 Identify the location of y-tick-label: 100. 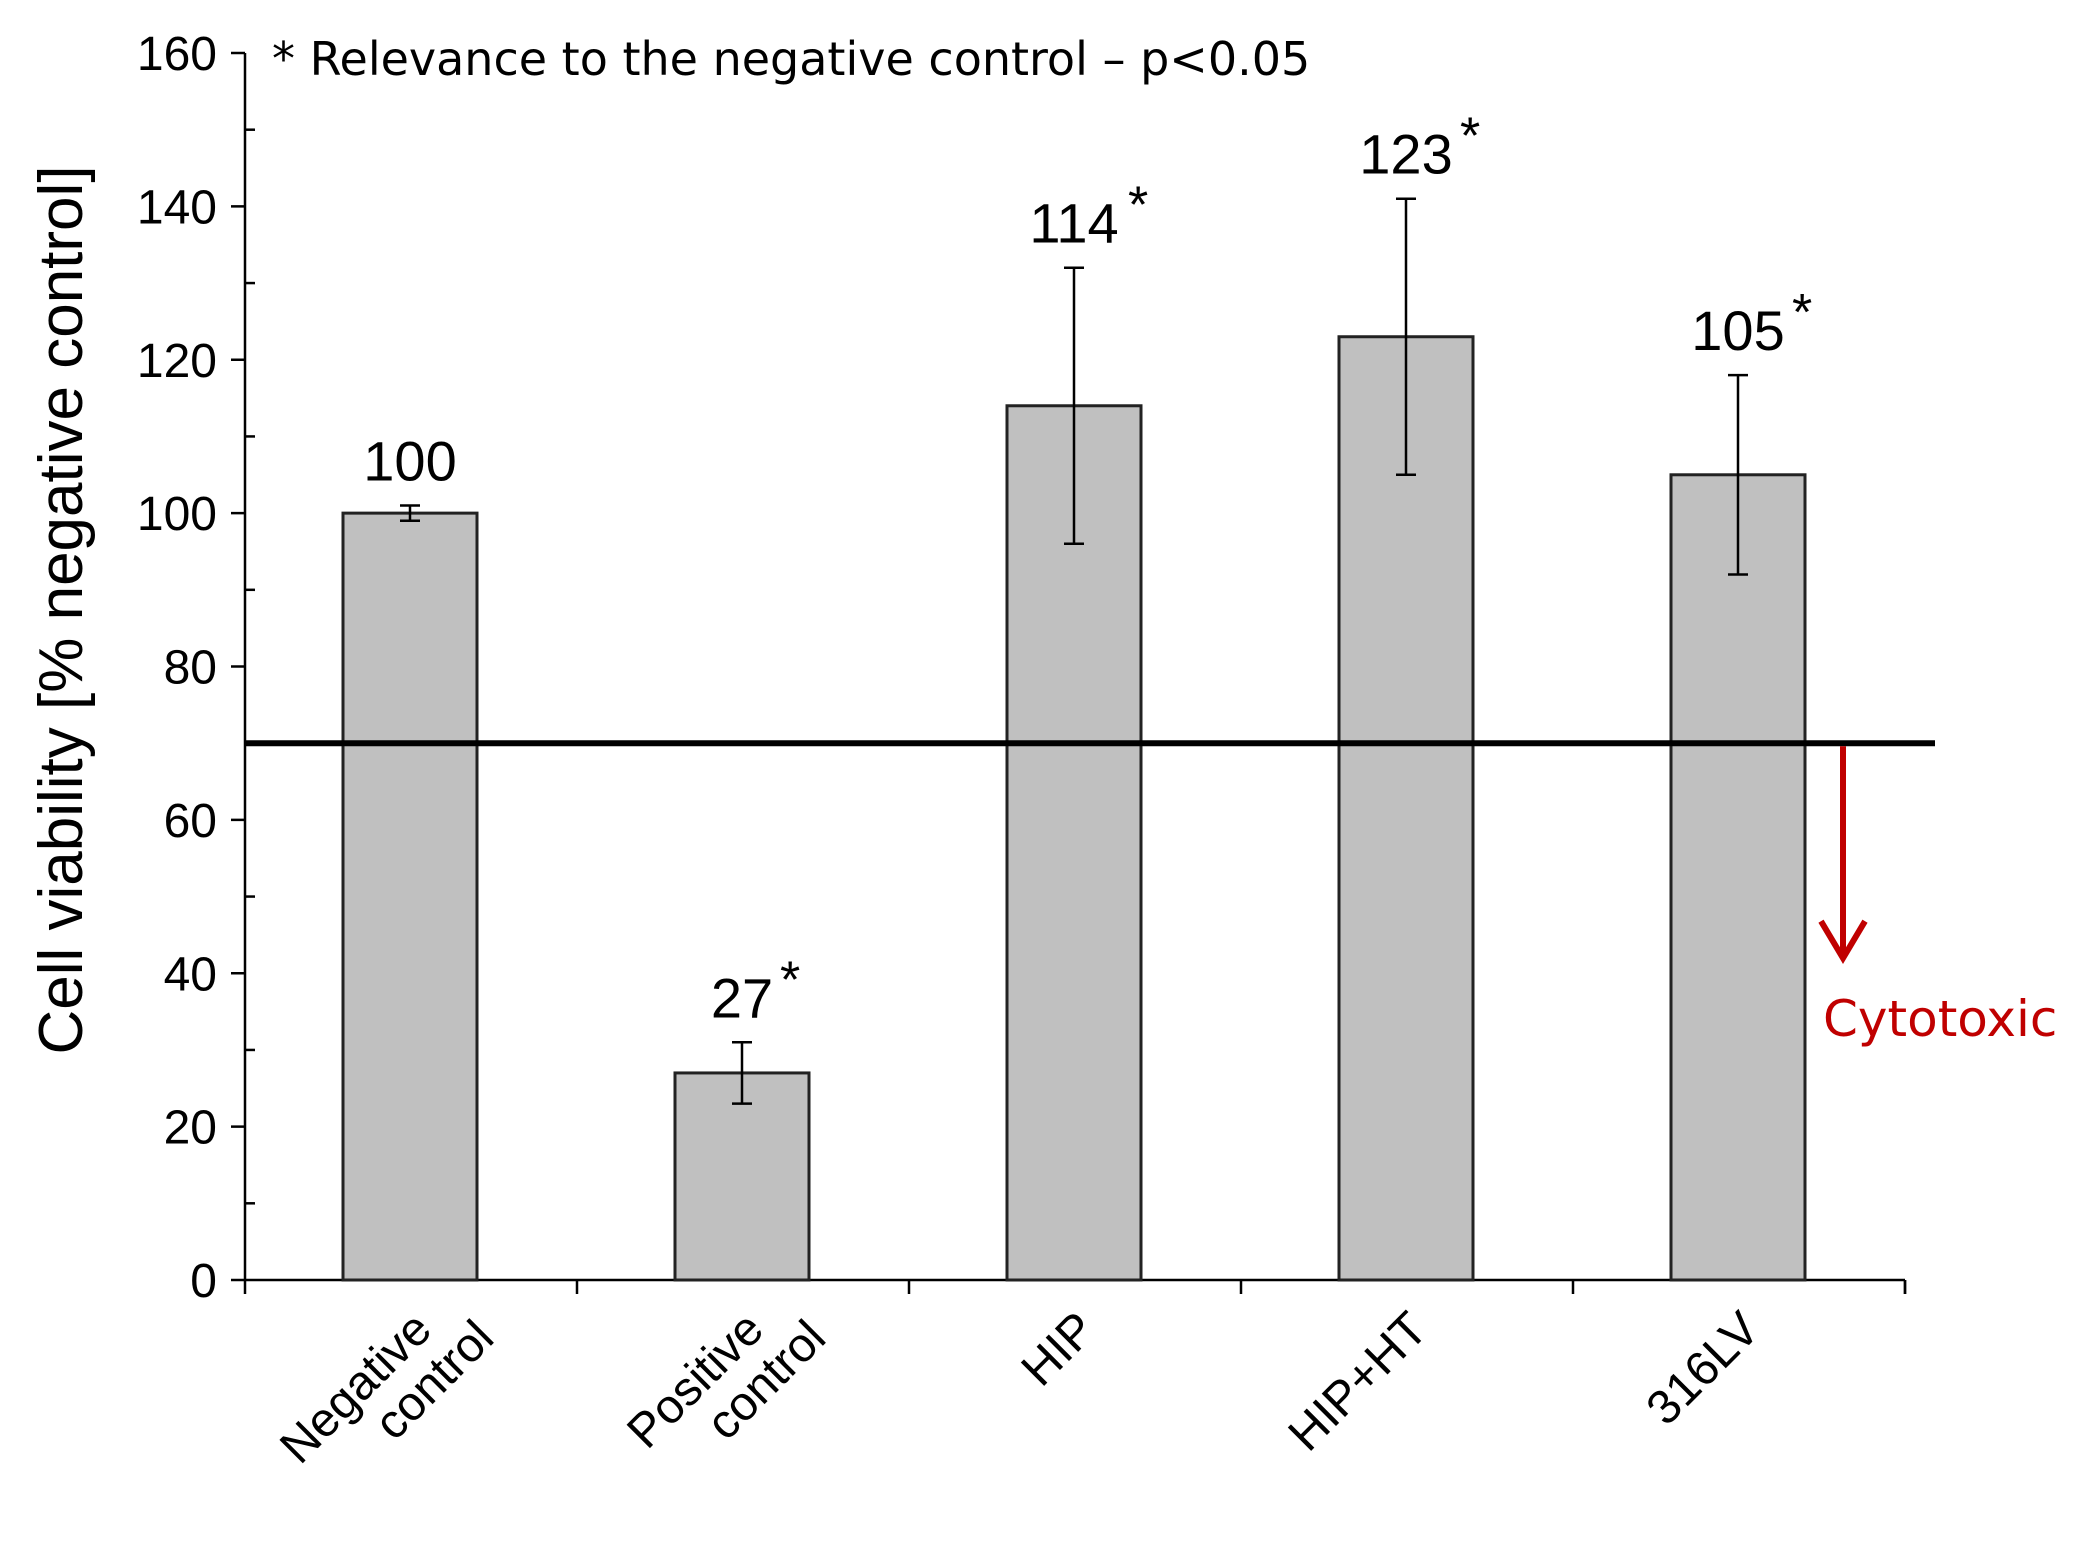
(177, 514).